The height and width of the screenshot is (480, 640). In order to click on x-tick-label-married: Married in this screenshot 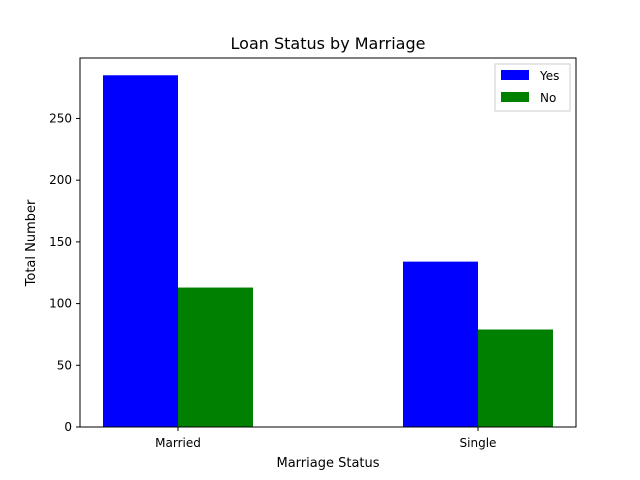, I will do `click(178, 443)`.